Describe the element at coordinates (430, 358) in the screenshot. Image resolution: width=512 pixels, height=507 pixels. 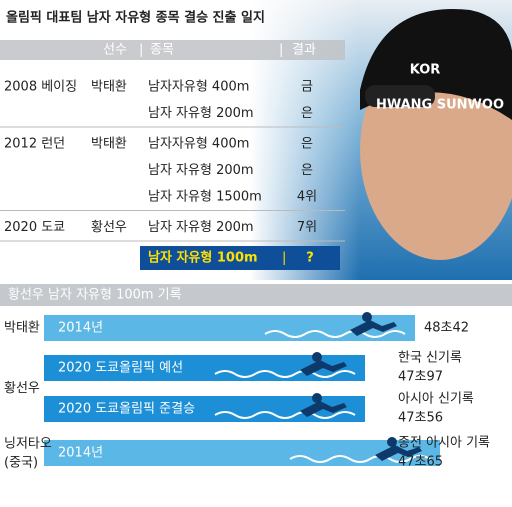
I see `record-note: 한국 신기록` at that location.